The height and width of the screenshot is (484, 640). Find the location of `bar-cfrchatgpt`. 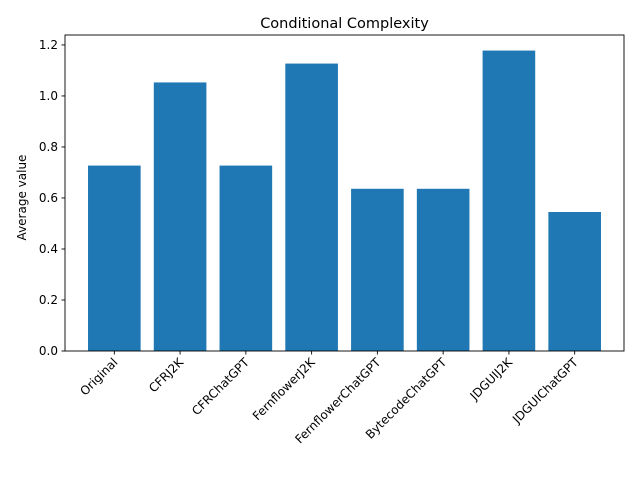

bar-cfrchatgpt is located at coordinates (246, 258).